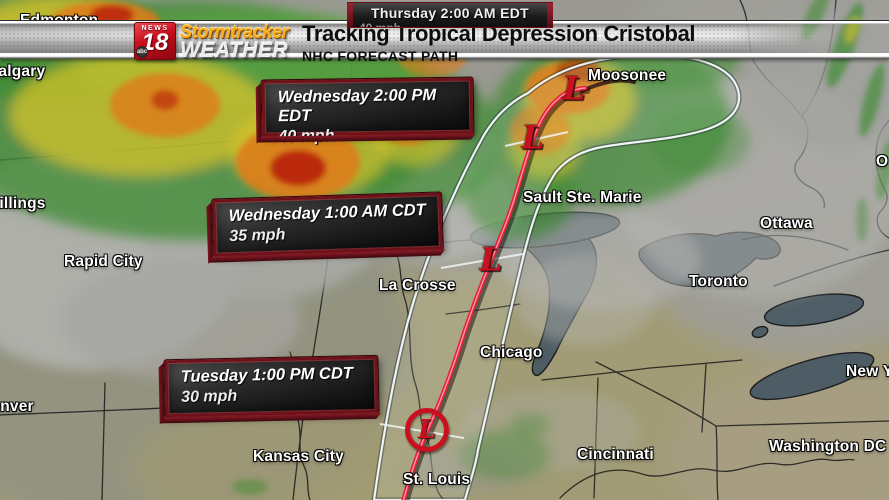 The height and width of the screenshot is (500, 889). What do you see at coordinates (627, 75) in the screenshot?
I see `city-label-moosonee: Moosonee` at bounding box center [627, 75].